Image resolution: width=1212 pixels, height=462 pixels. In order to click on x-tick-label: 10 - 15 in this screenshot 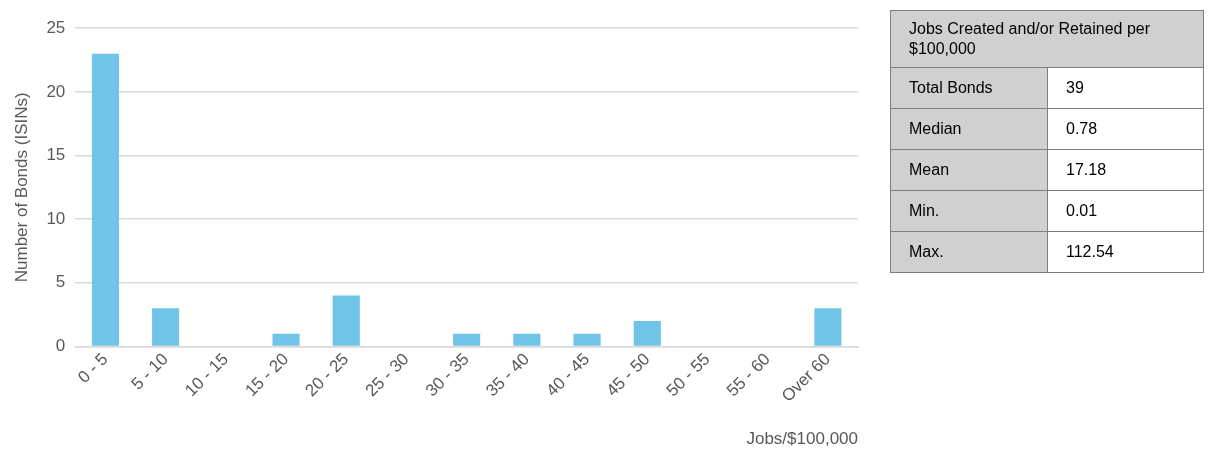, I will do `click(206, 375)`.